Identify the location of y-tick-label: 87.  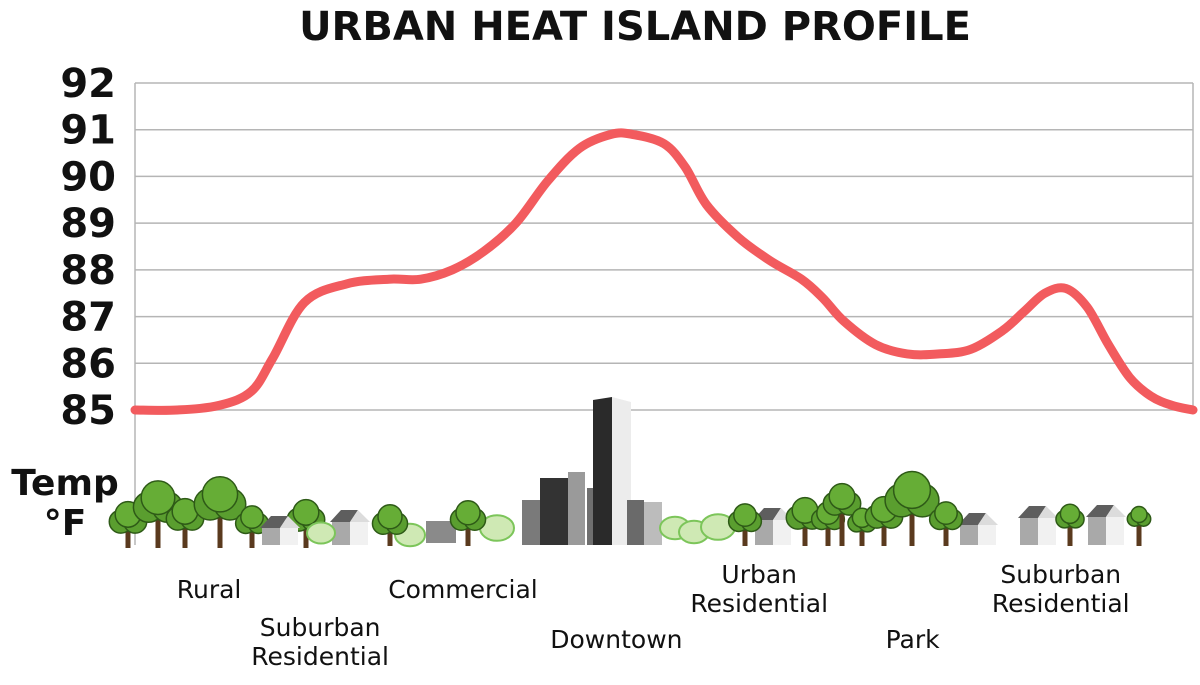
(88, 318).